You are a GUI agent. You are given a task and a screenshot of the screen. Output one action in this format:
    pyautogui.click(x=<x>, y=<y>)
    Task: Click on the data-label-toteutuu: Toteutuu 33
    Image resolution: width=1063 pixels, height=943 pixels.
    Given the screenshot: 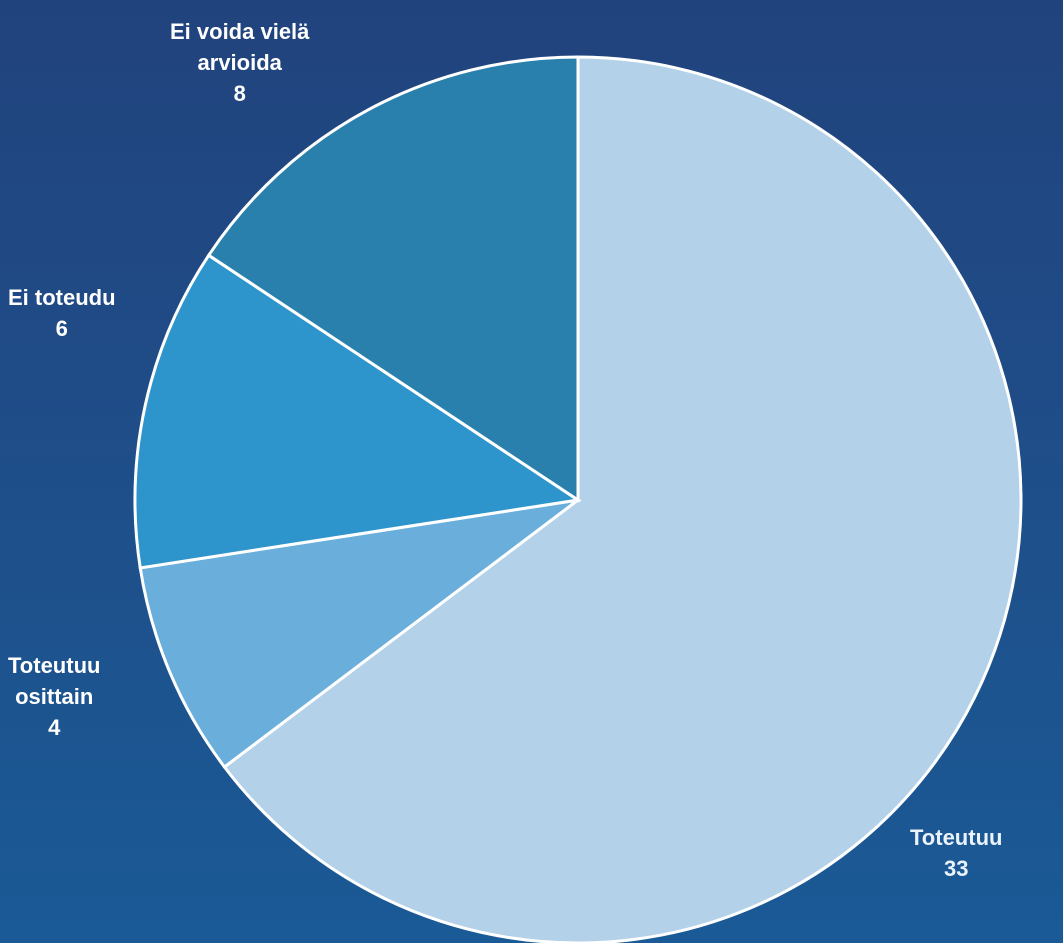 What is the action you would take?
    pyautogui.click(x=956, y=853)
    